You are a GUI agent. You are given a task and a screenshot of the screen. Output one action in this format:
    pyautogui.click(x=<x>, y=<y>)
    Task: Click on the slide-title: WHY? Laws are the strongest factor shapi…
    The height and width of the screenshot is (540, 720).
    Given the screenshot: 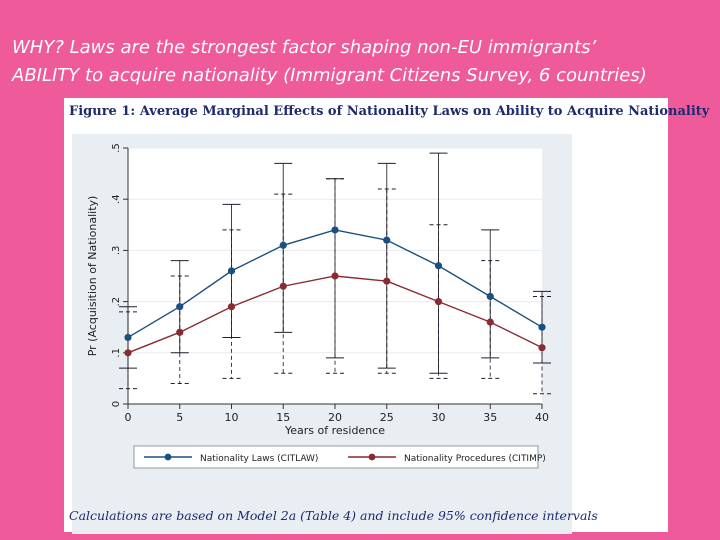 What is the action you would take?
    pyautogui.click(x=362, y=62)
    